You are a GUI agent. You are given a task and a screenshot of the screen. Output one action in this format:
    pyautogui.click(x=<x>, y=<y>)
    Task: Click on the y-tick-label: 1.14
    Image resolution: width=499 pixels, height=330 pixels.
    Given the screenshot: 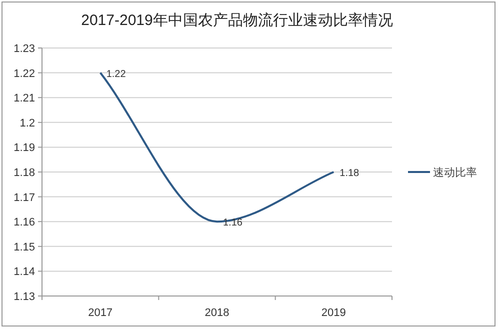 What is the action you would take?
    pyautogui.click(x=24, y=272)
    